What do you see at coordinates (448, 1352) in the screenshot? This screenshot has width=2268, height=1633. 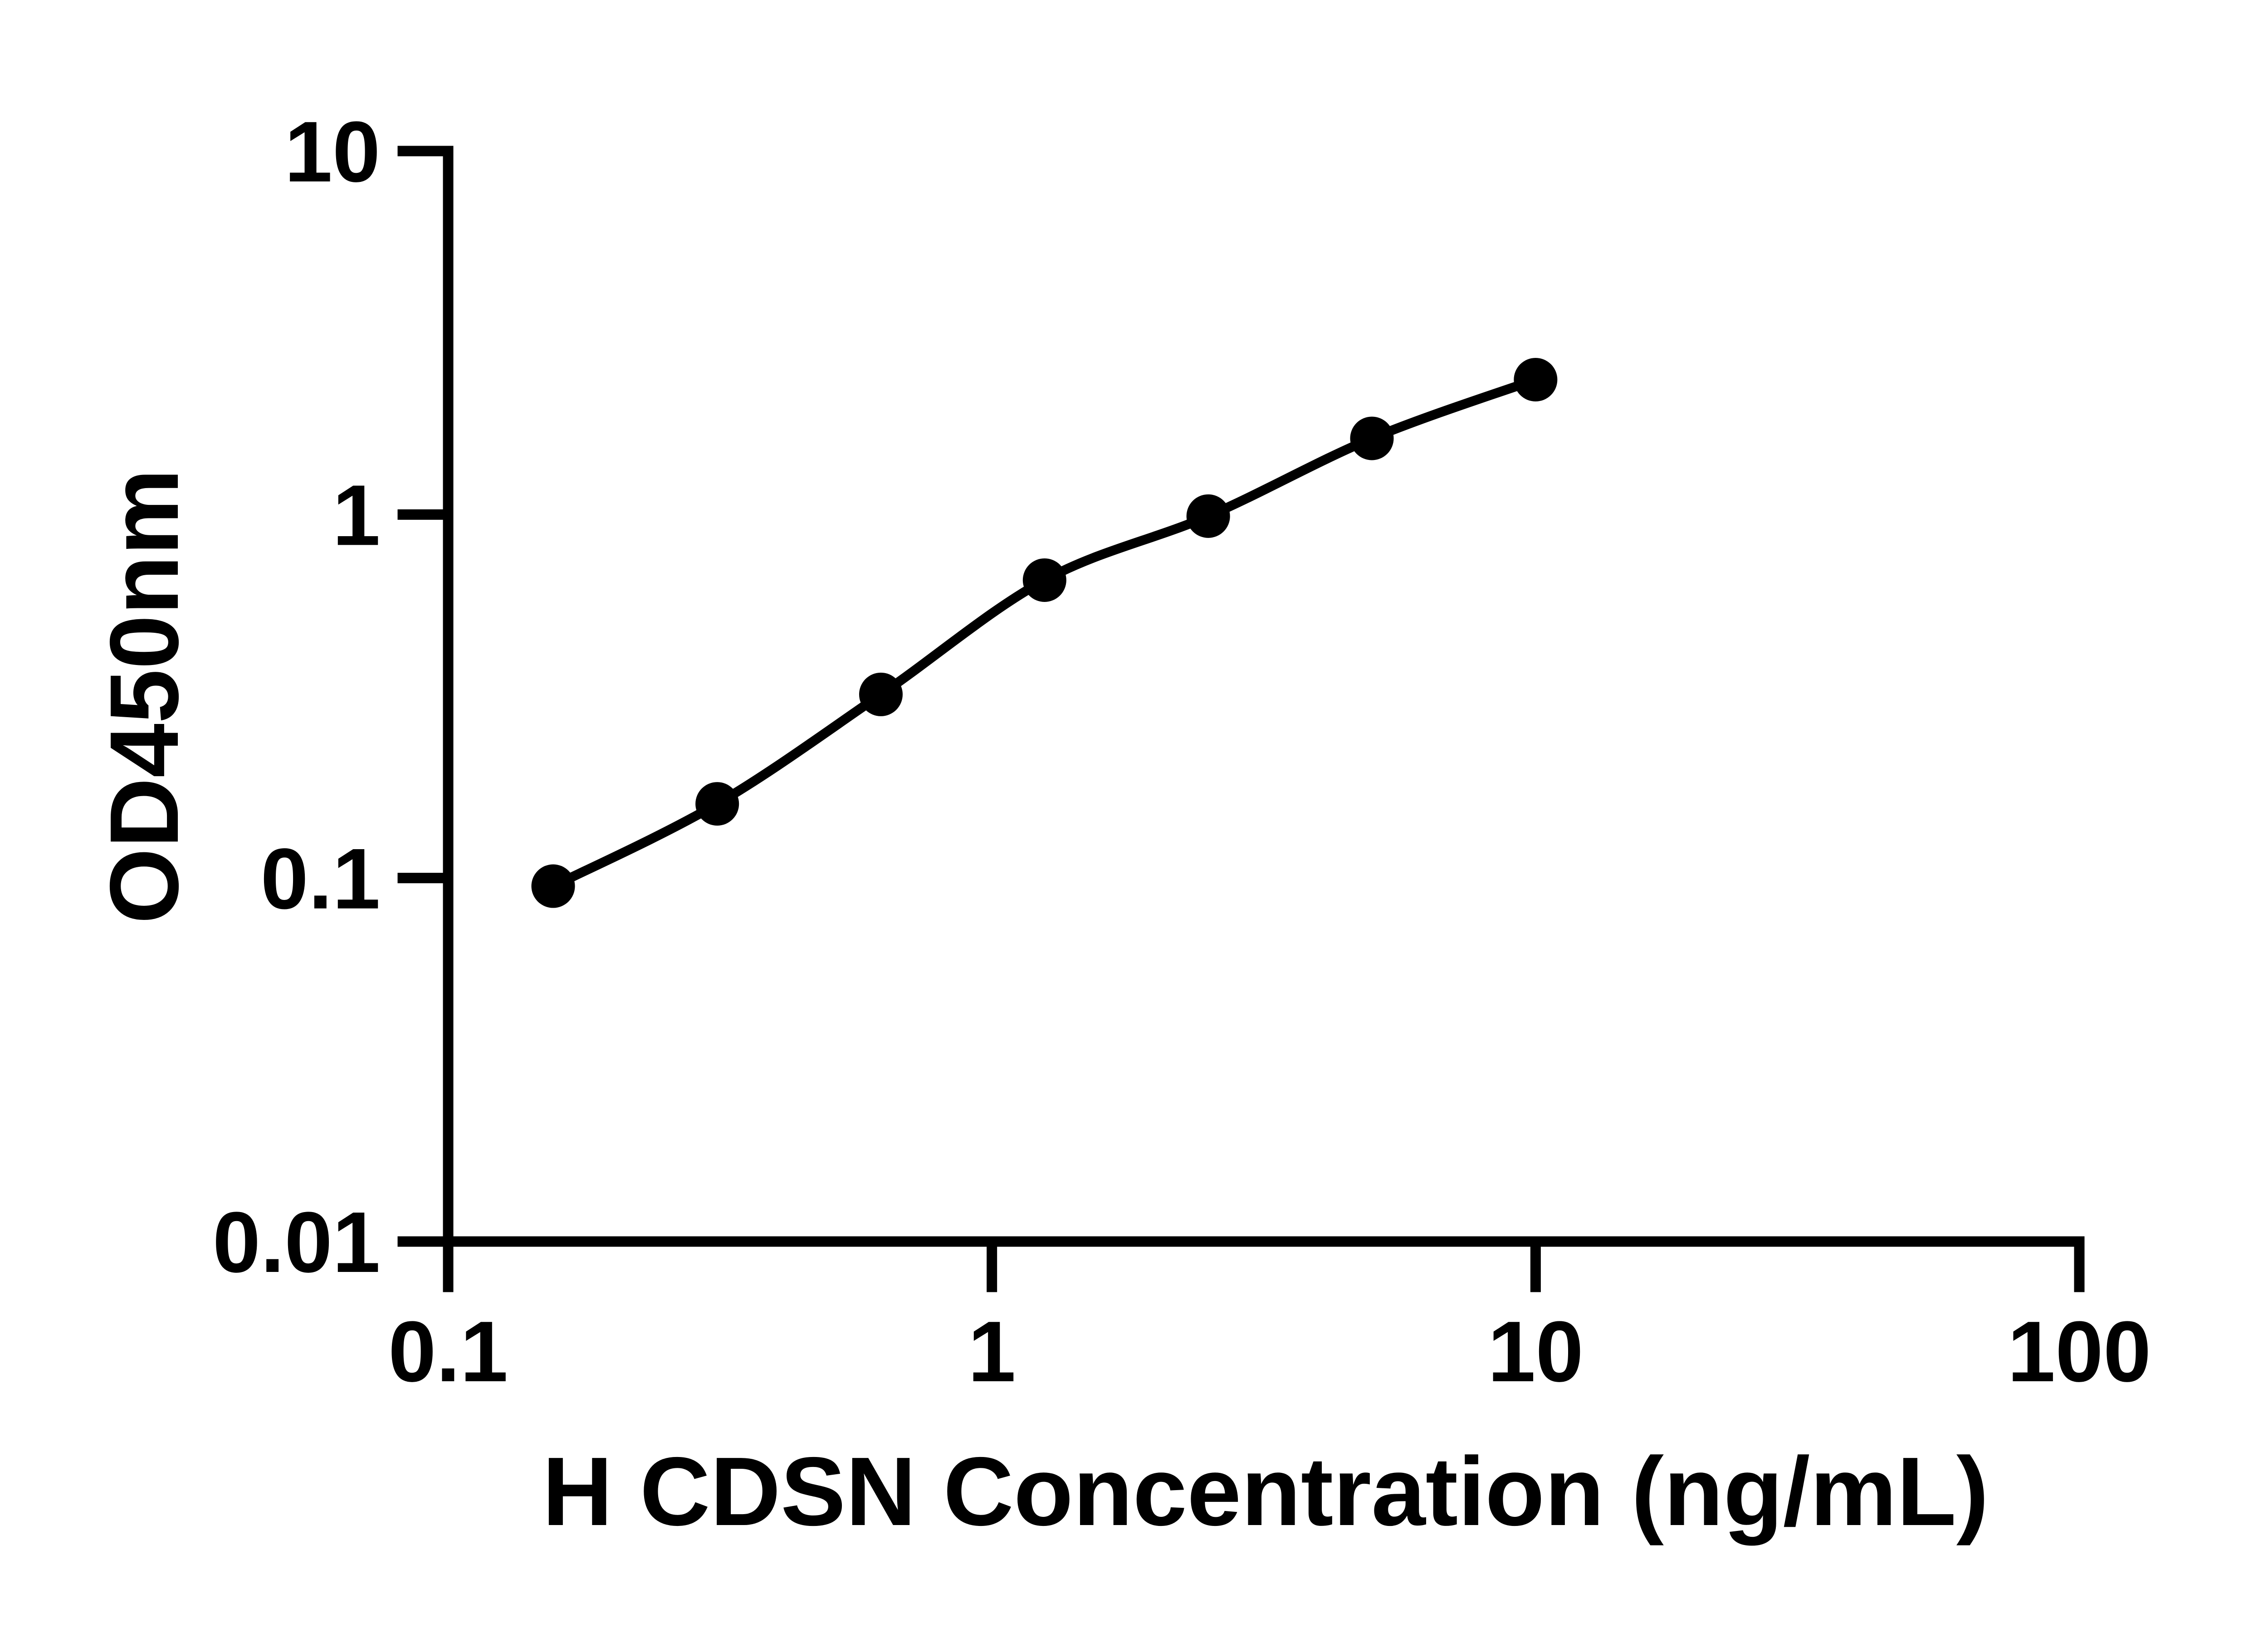 I see `x-tick-label-0.1: 0.1` at bounding box center [448, 1352].